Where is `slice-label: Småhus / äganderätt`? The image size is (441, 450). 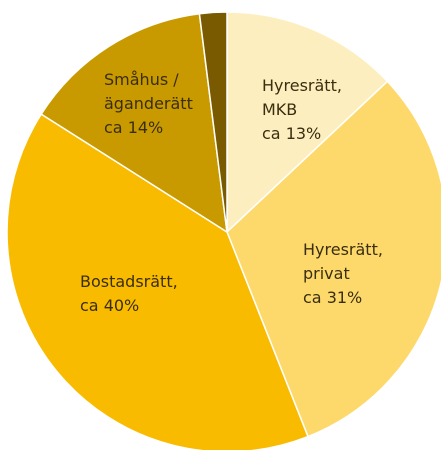 slice-label: Småhus / äganderätt is located at coordinates (148, 91).